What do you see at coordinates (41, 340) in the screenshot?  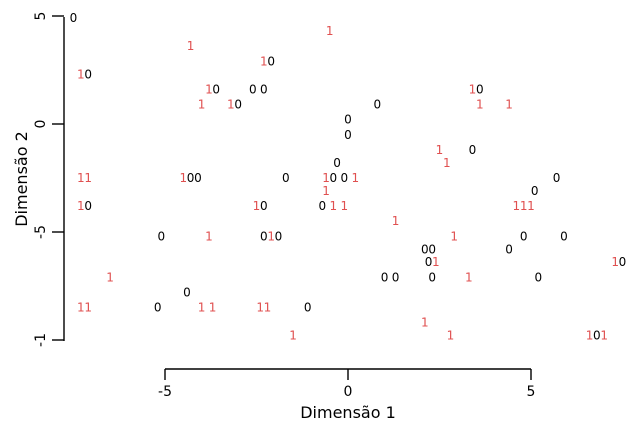 I see `y-tick-label: -1` at bounding box center [41, 340].